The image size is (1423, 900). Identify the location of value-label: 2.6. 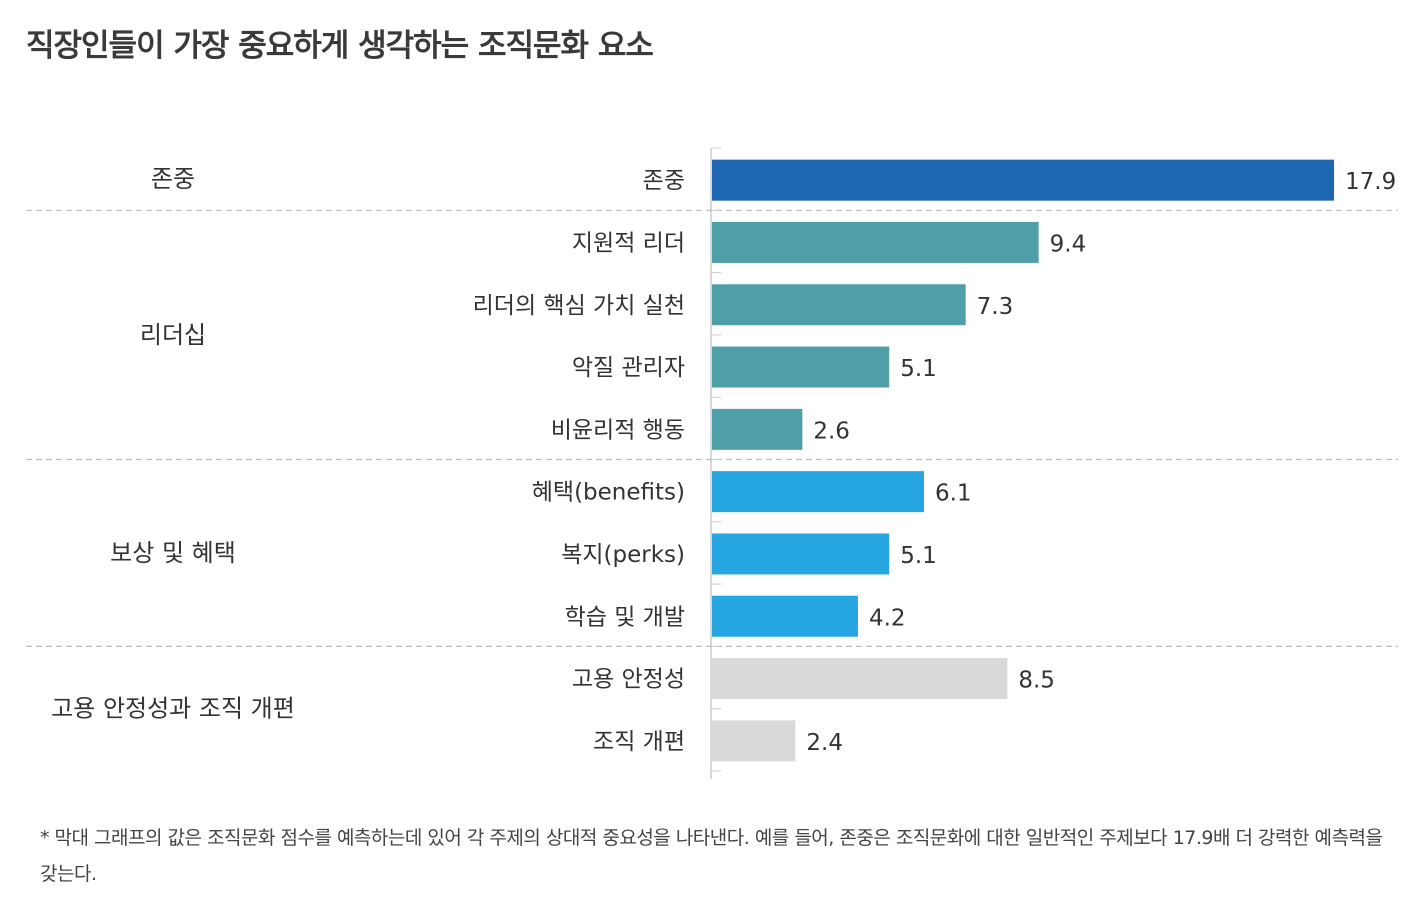
(831, 431).